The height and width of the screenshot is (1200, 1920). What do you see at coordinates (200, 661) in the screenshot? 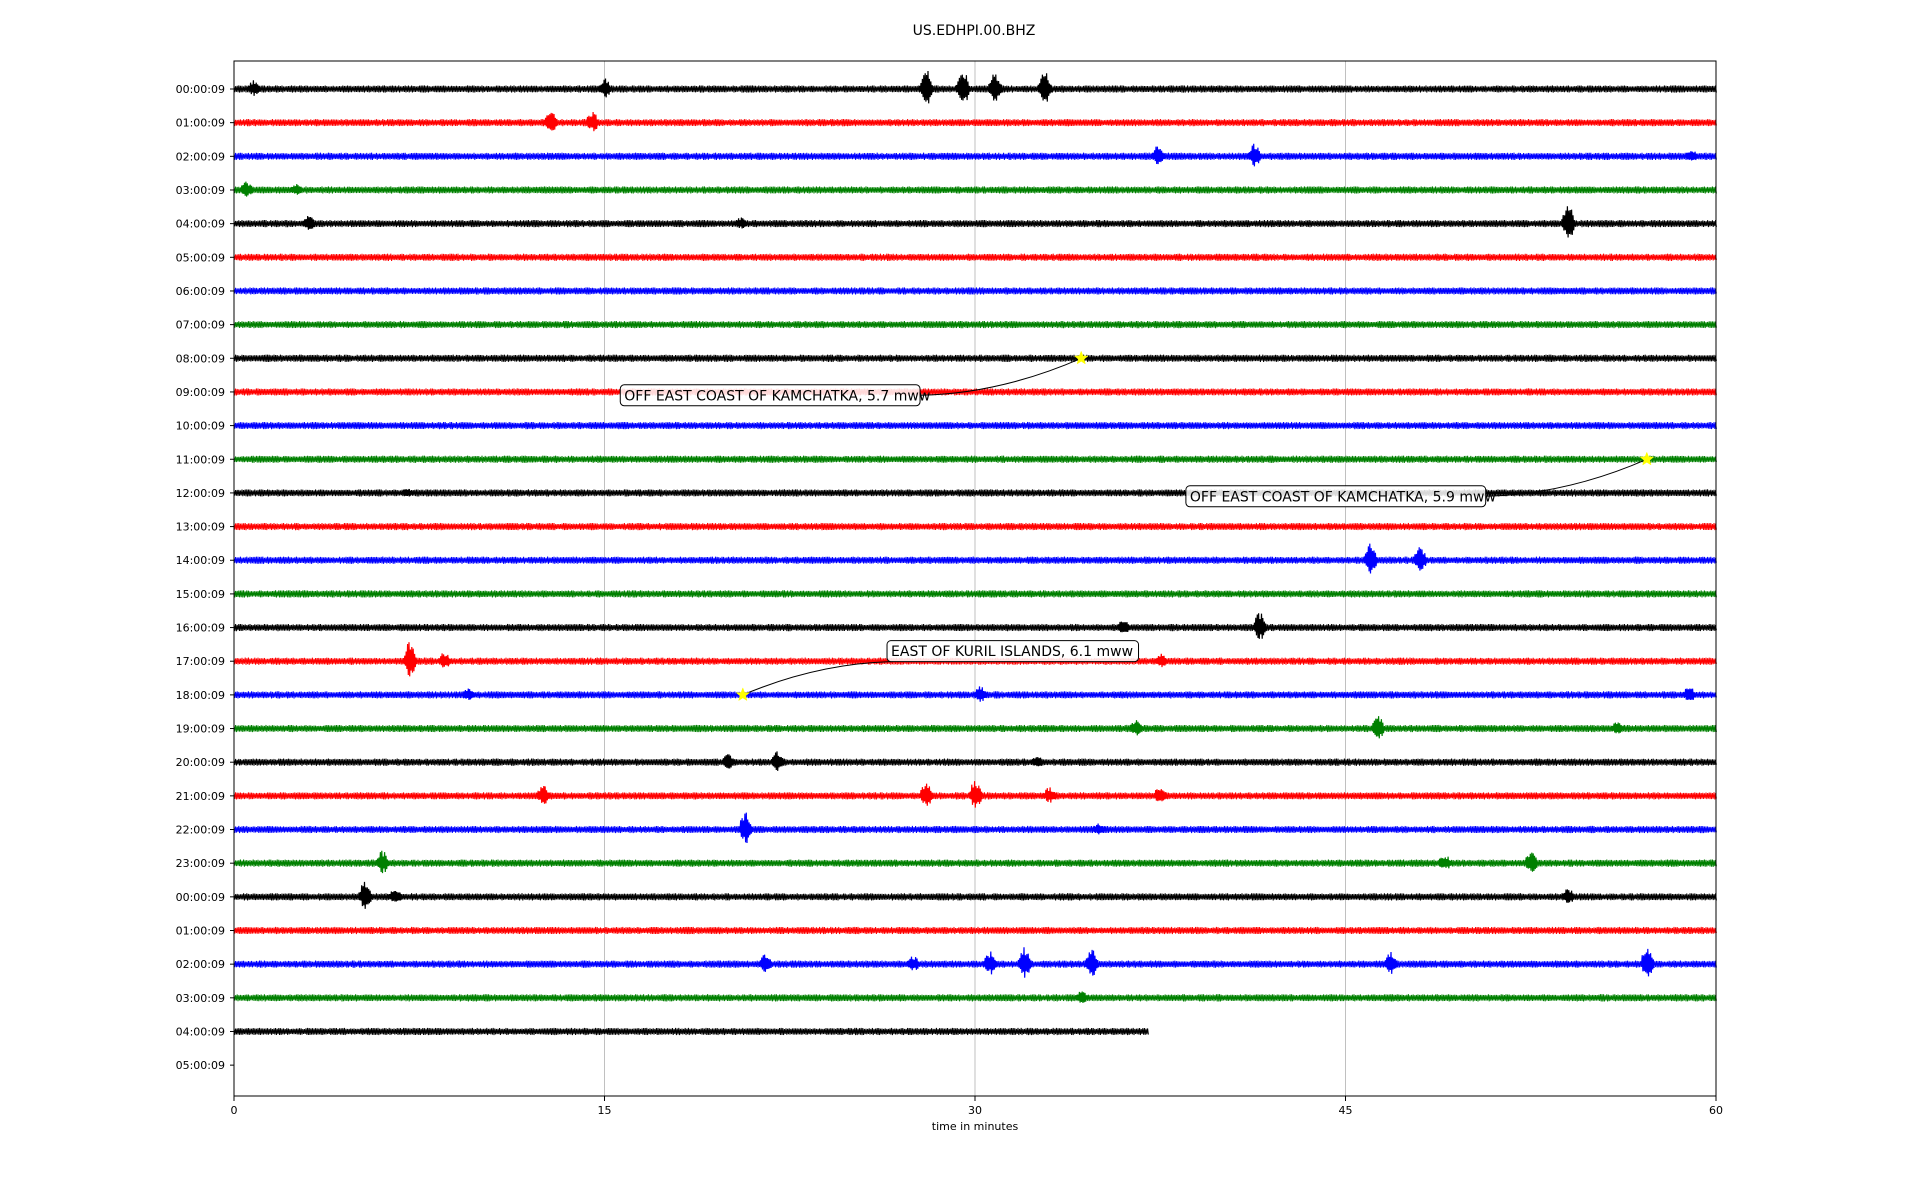
I see `row-label: 17:00:09` at bounding box center [200, 661].